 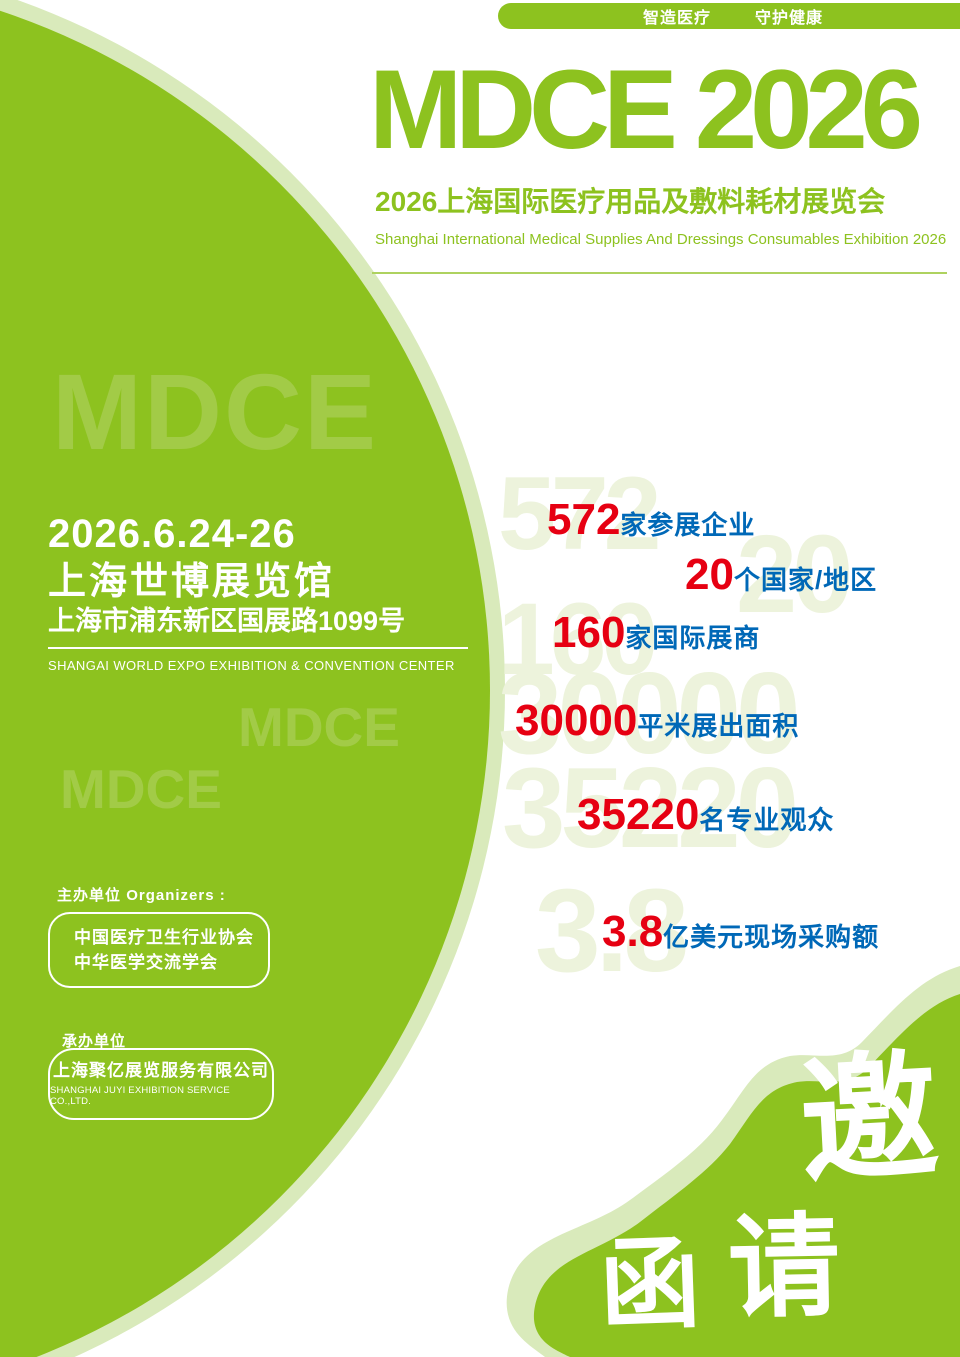 What do you see at coordinates (693, 638) in the screenshot?
I see `stat-label: 家国际展商` at bounding box center [693, 638].